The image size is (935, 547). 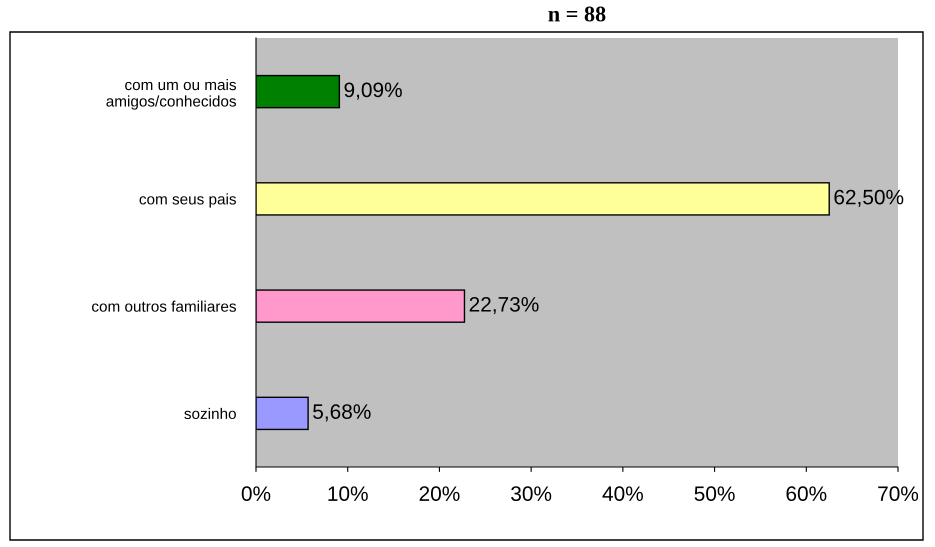 What do you see at coordinates (577, 14) in the screenshot?
I see `chart-title: n = 88` at bounding box center [577, 14].